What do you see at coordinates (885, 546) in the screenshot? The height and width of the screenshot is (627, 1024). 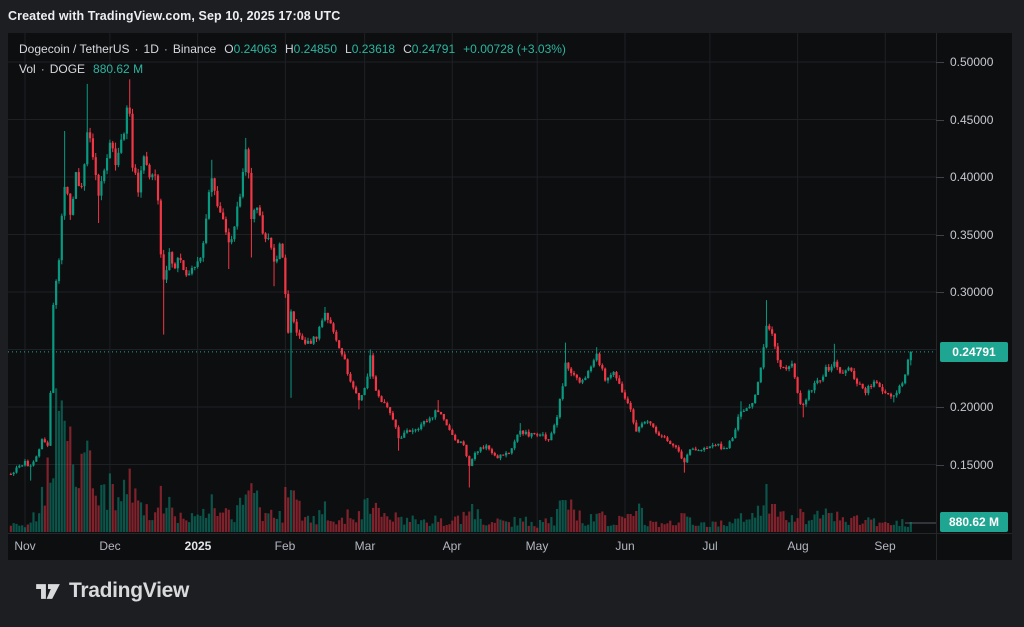 I see `time-axis-label: Sep` at bounding box center [885, 546].